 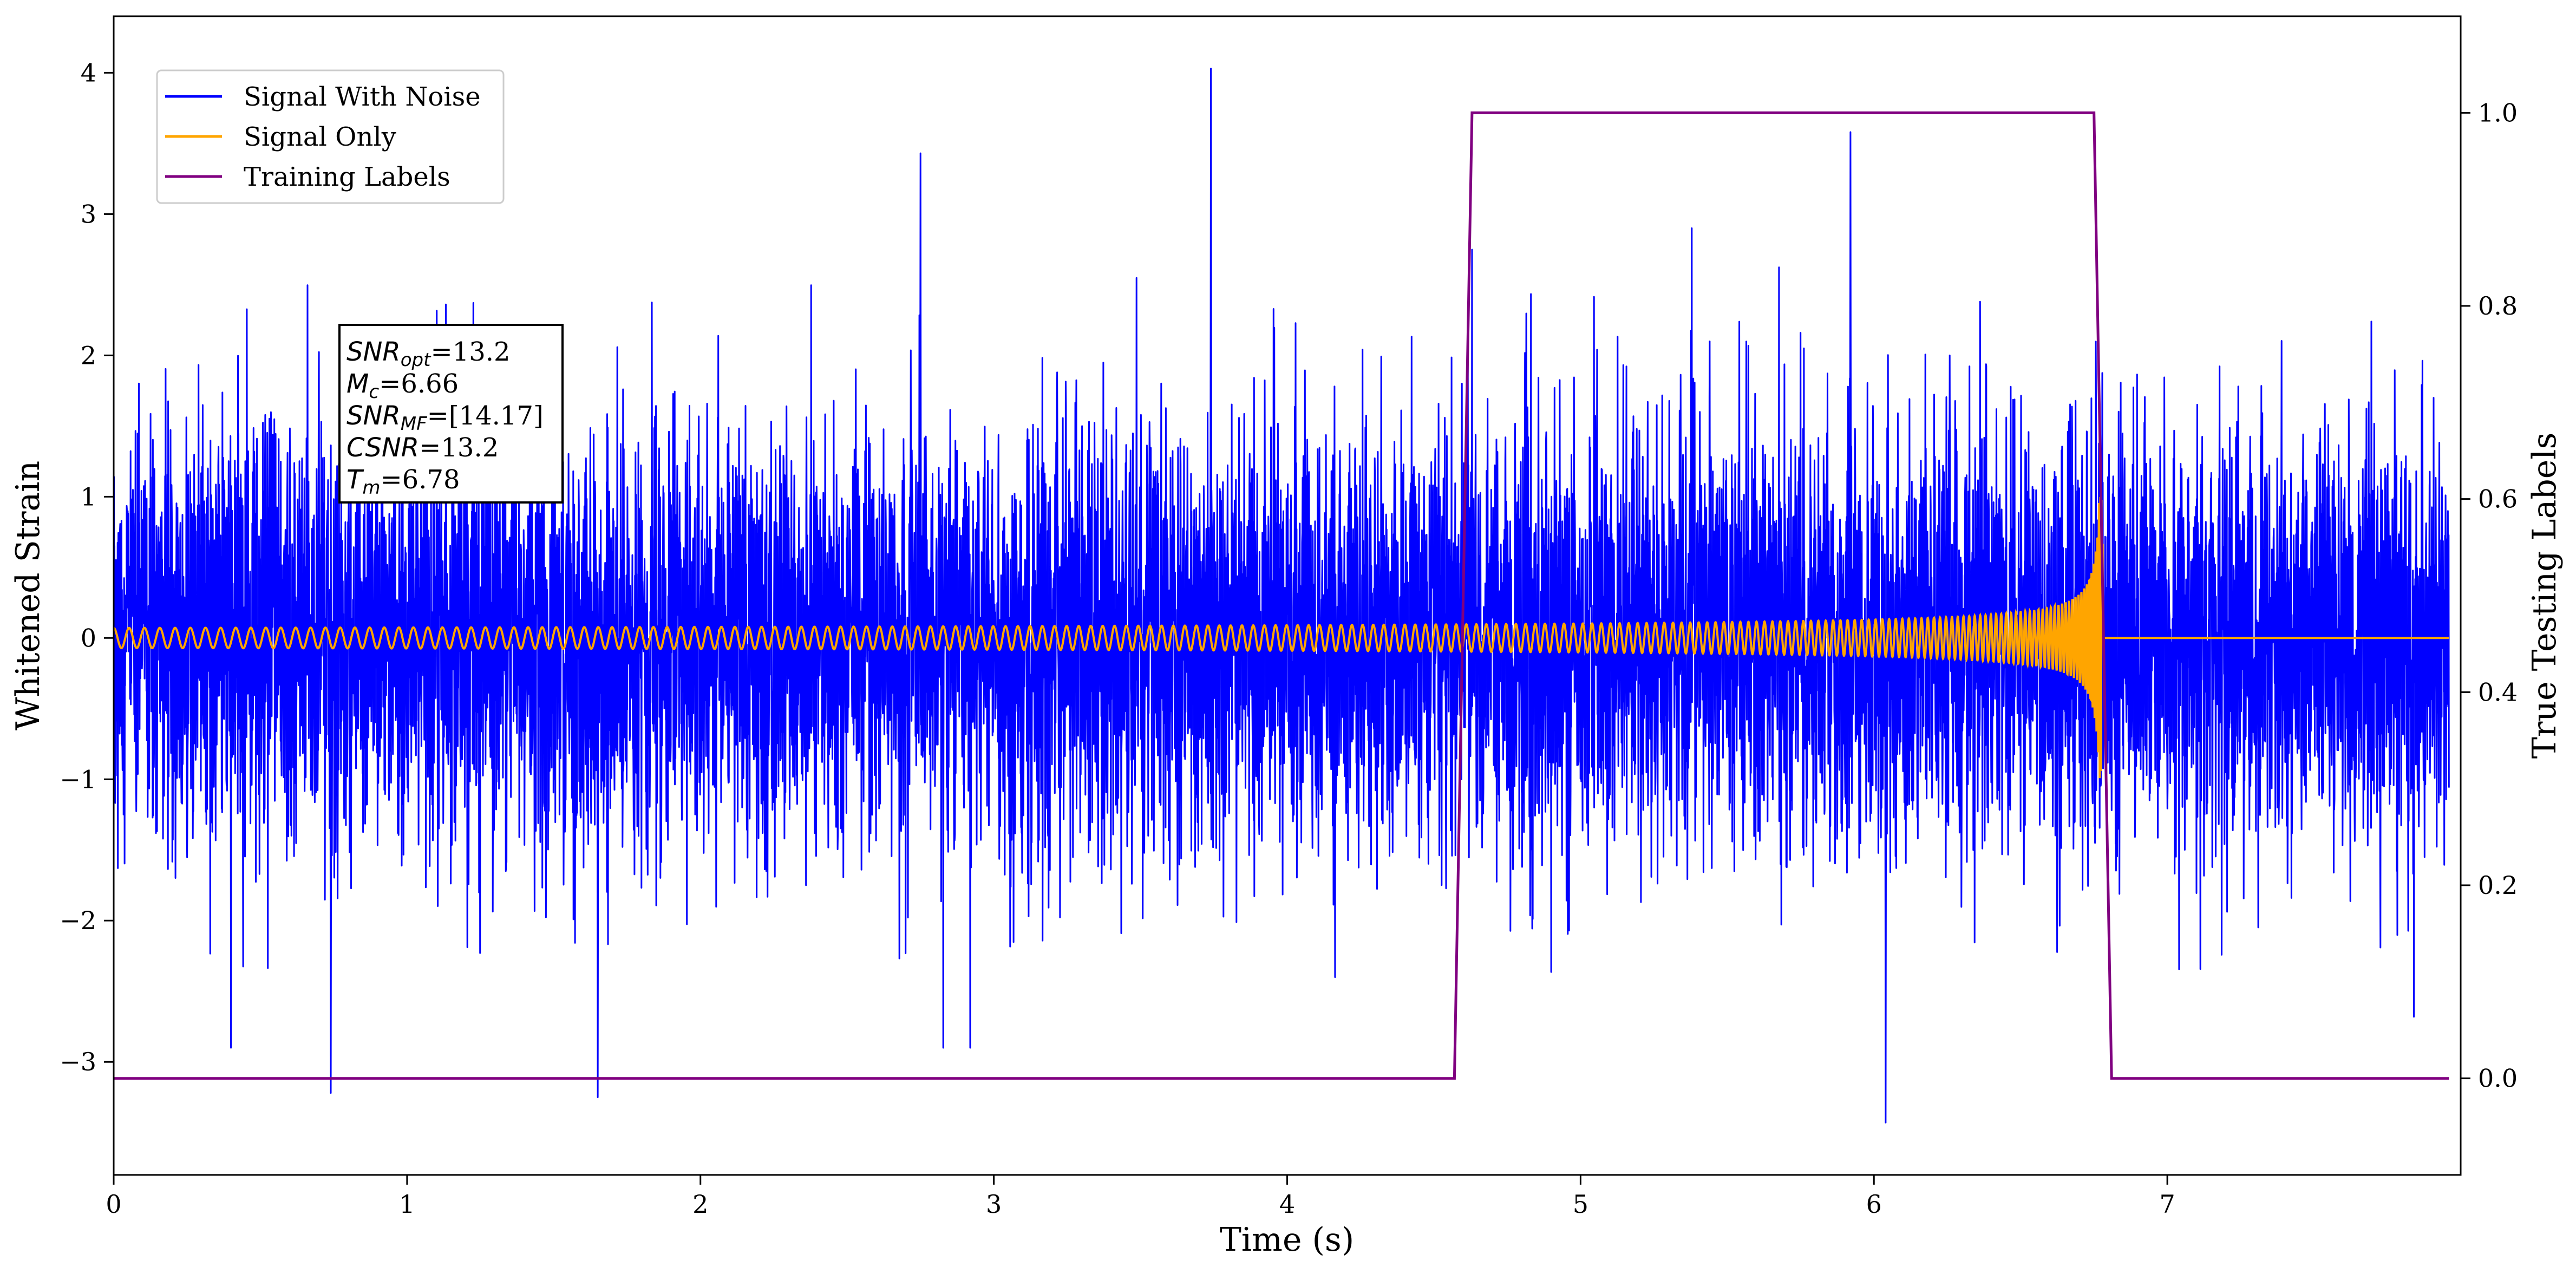 I want to click on x-tick-label: 5, so click(x=1580, y=1204).